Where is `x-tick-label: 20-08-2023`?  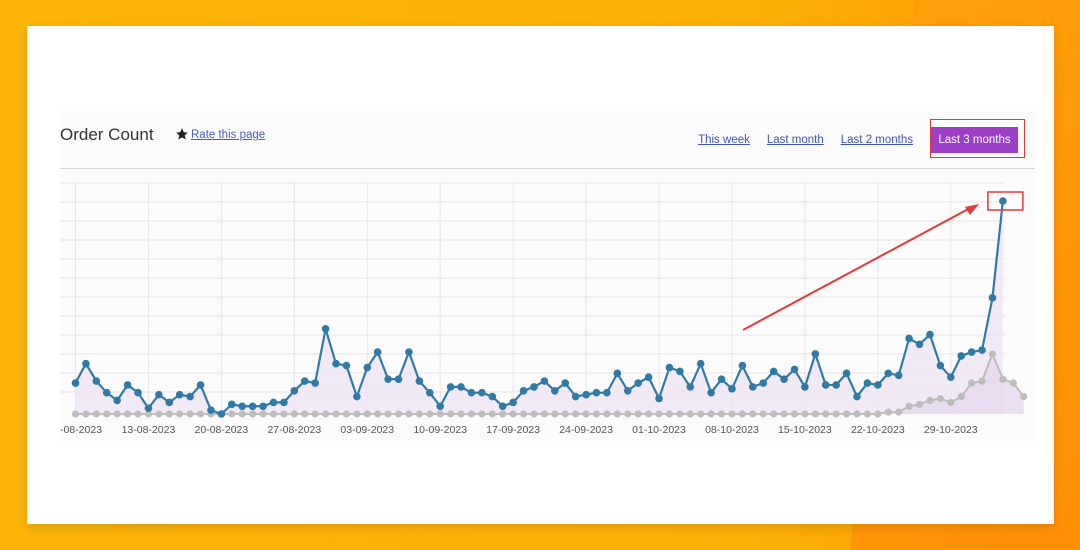
x-tick-label: 20-08-2023 is located at coordinates (222, 430).